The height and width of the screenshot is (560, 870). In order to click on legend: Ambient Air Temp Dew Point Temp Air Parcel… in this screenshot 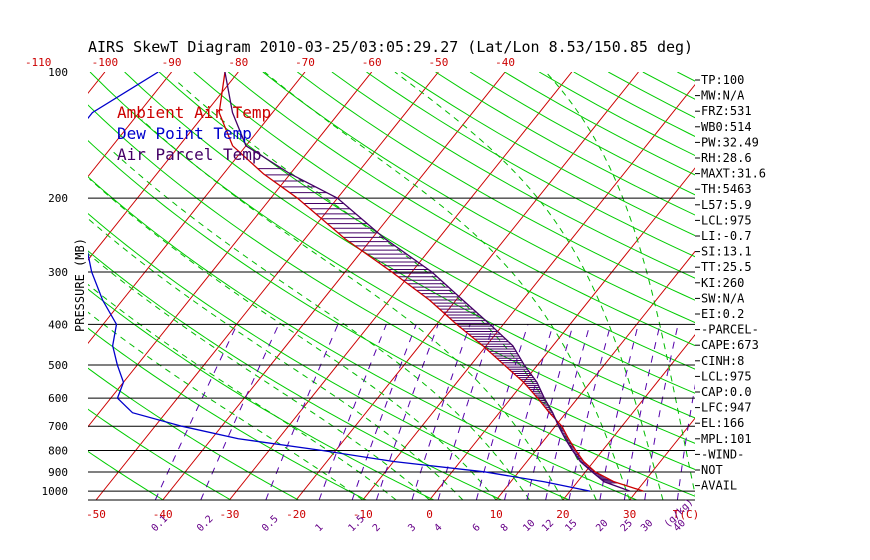, I will do `click(194, 133)`.